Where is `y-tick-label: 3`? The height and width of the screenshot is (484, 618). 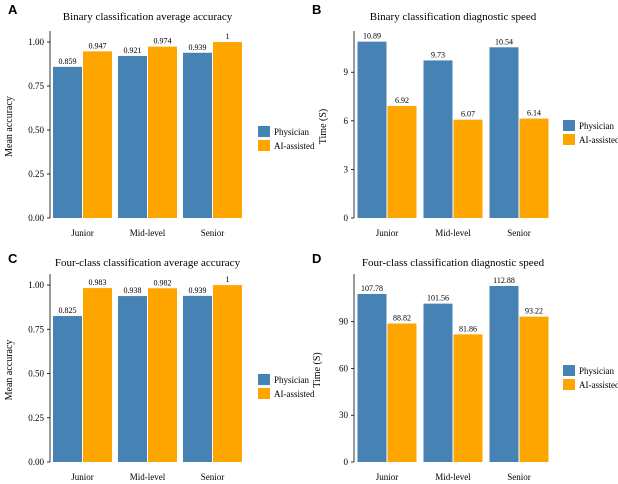
y-tick-label: 3 is located at coordinates (346, 169).